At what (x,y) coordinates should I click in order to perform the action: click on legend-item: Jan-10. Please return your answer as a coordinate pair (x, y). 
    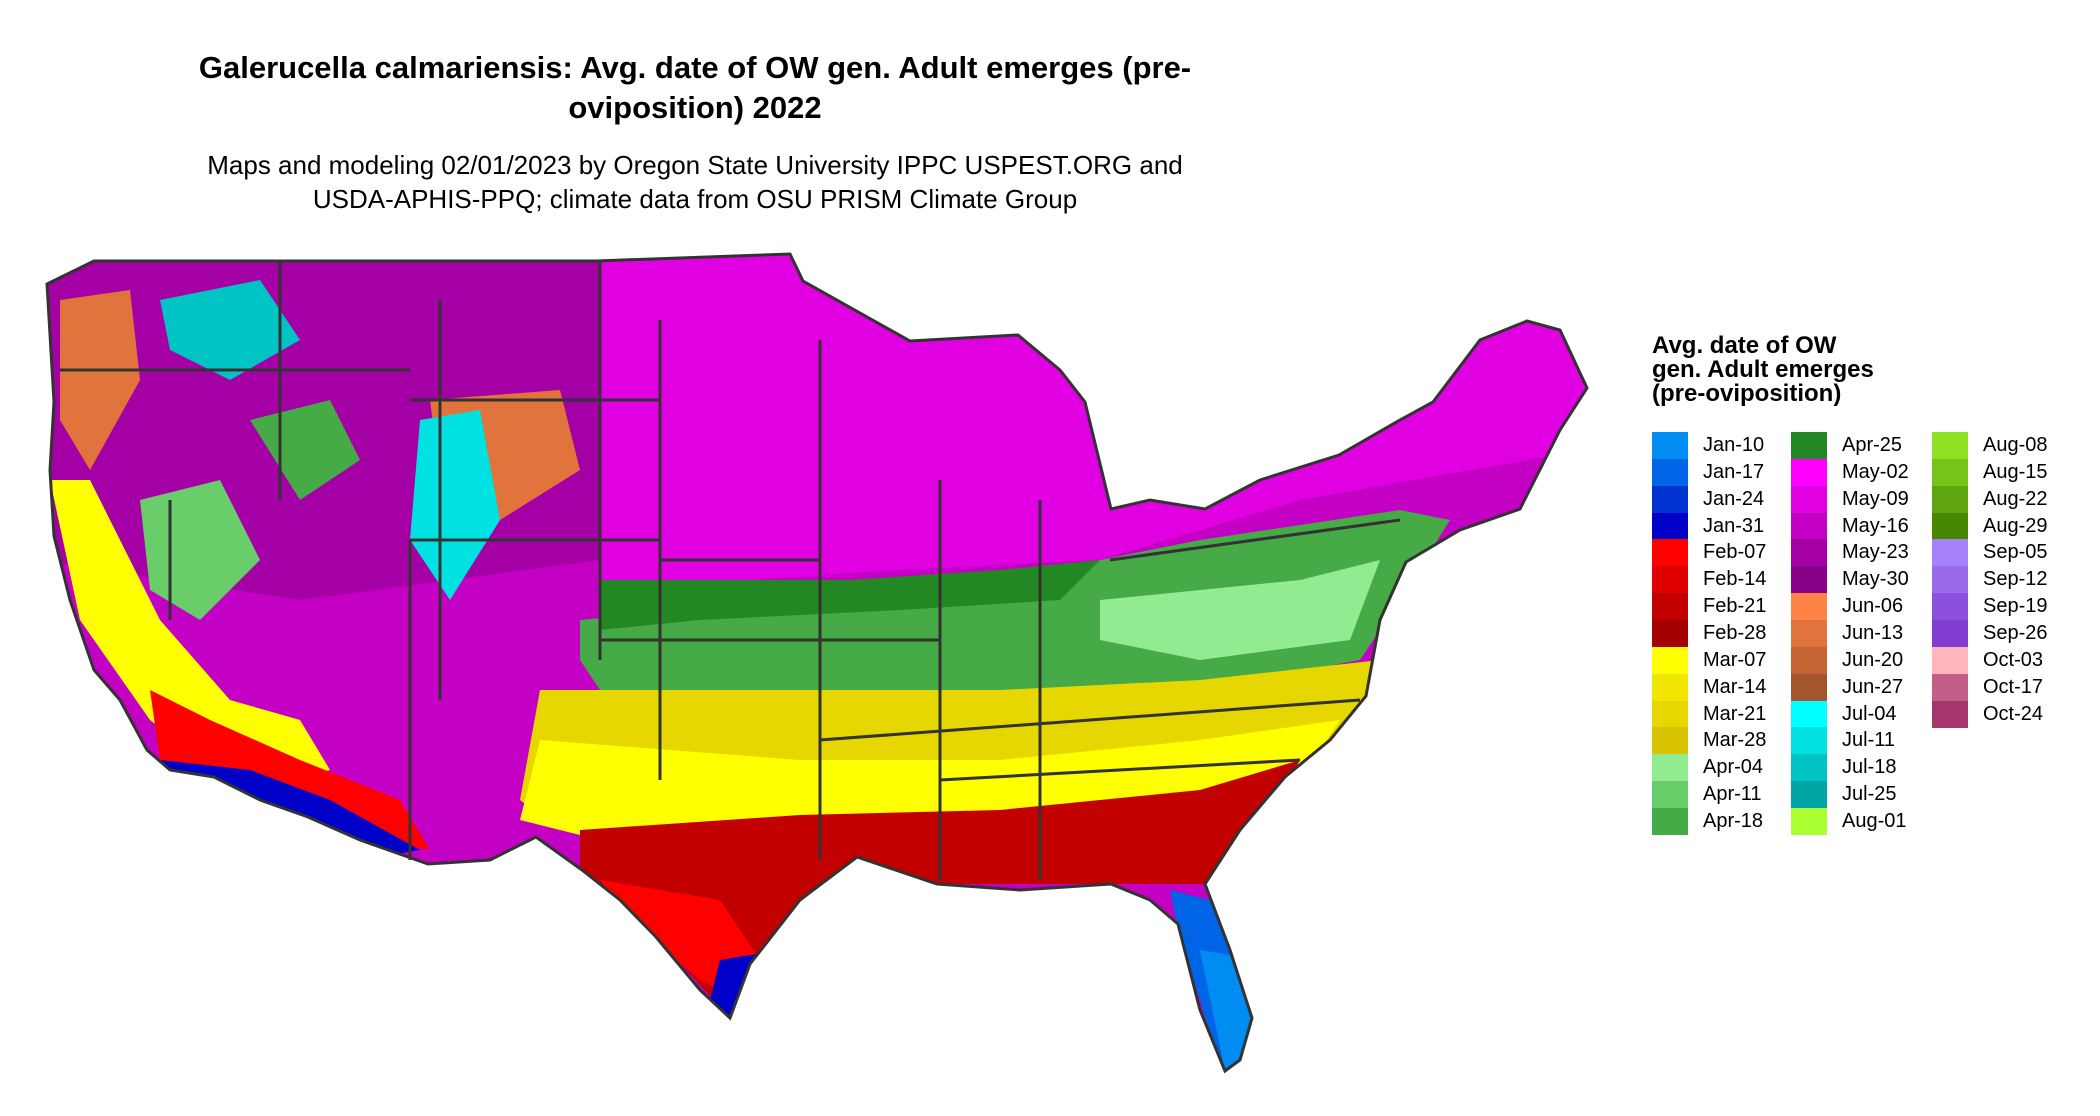
    Looking at the image, I should click on (1708, 445).